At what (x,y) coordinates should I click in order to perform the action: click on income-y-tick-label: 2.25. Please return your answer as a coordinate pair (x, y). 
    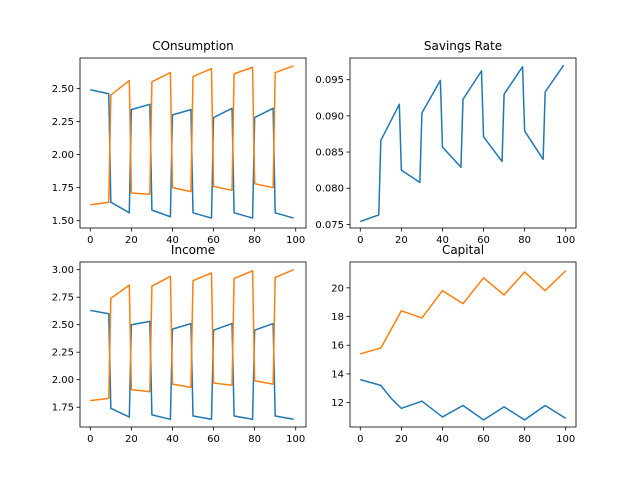
    Looking at the image, I should click on (63, 353).